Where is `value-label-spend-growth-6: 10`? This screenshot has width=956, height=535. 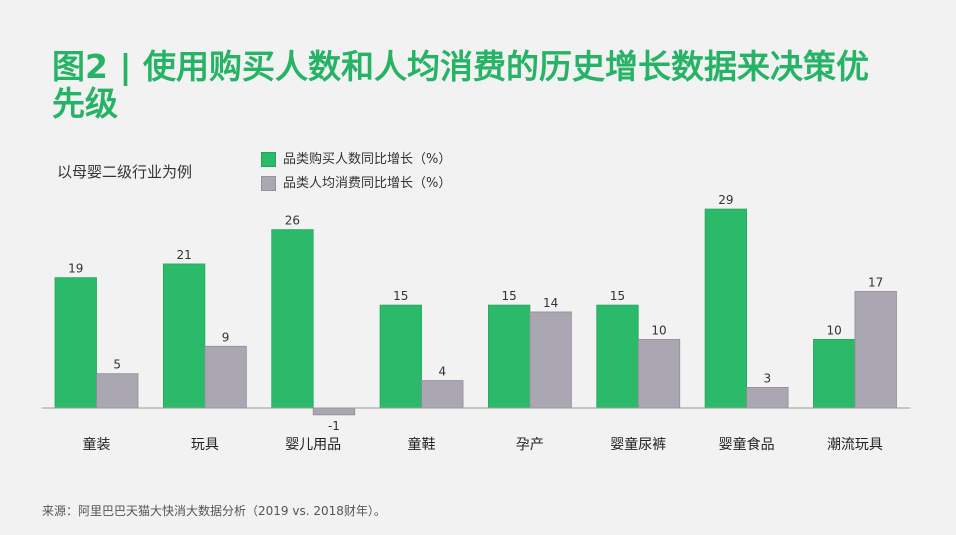
value-label-spend-growth-6: 10 is located at coordinates (658, 330).